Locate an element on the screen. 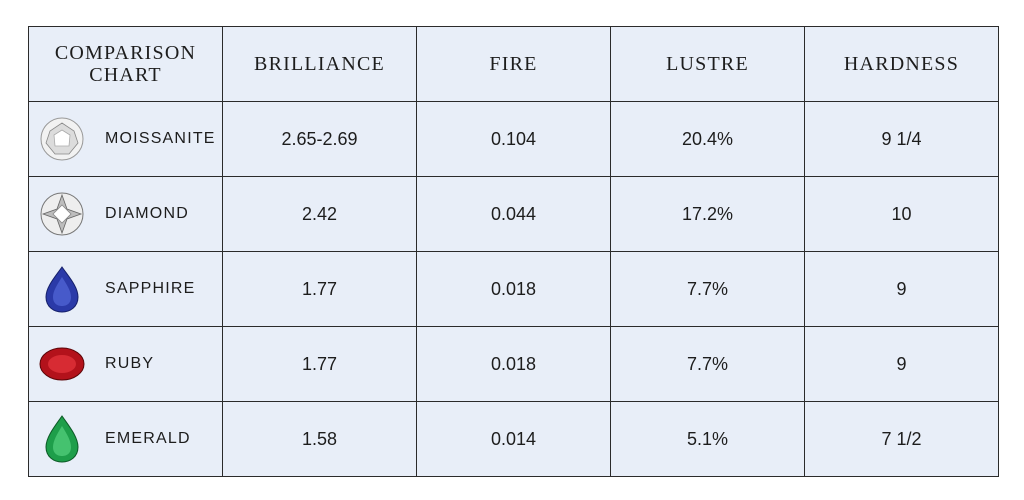 This screenshot has height=500, width=1024. cell: 2.42 is located at coordinates (319, 214).